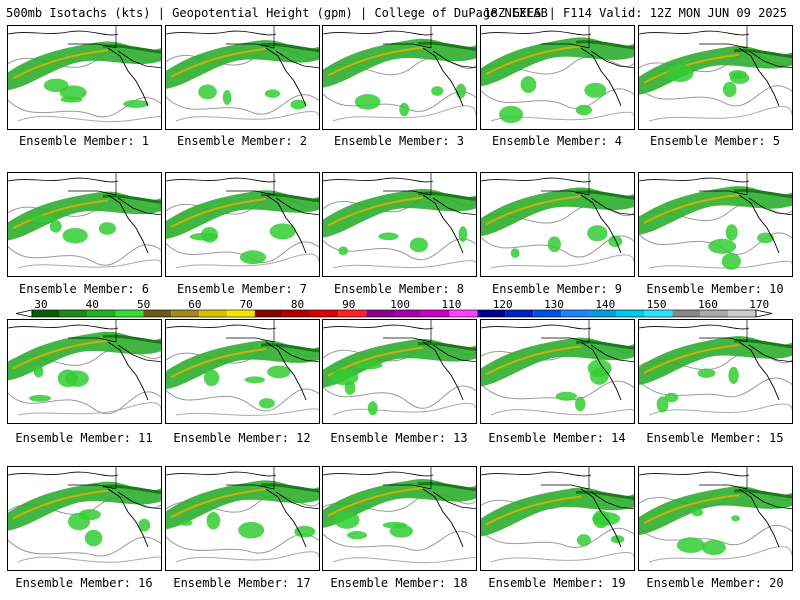 The width and height of the screenshot is (800, 600). Describe the element at coordinates (92, 304) in the screenshot. I see `colorbar-tick-label: 40` at that location.